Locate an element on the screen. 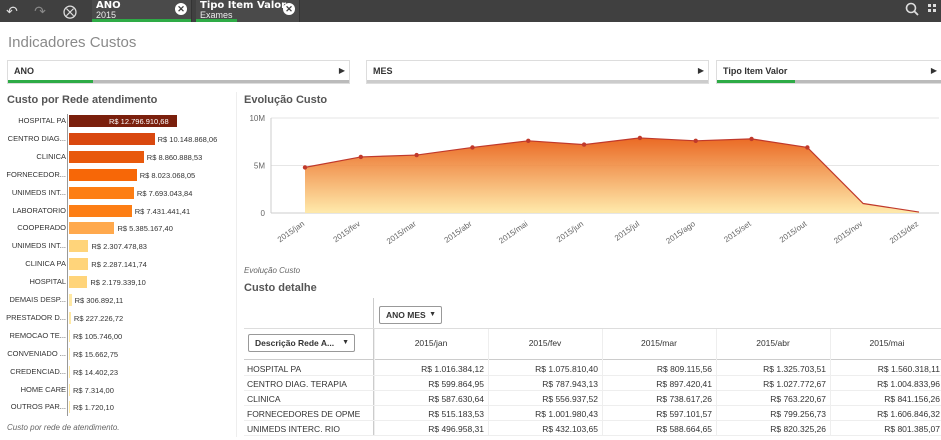 The width and height of the screenshot is (941, 440). table-cell: R$ 496.958,31 is located at coordinates (456, 429).